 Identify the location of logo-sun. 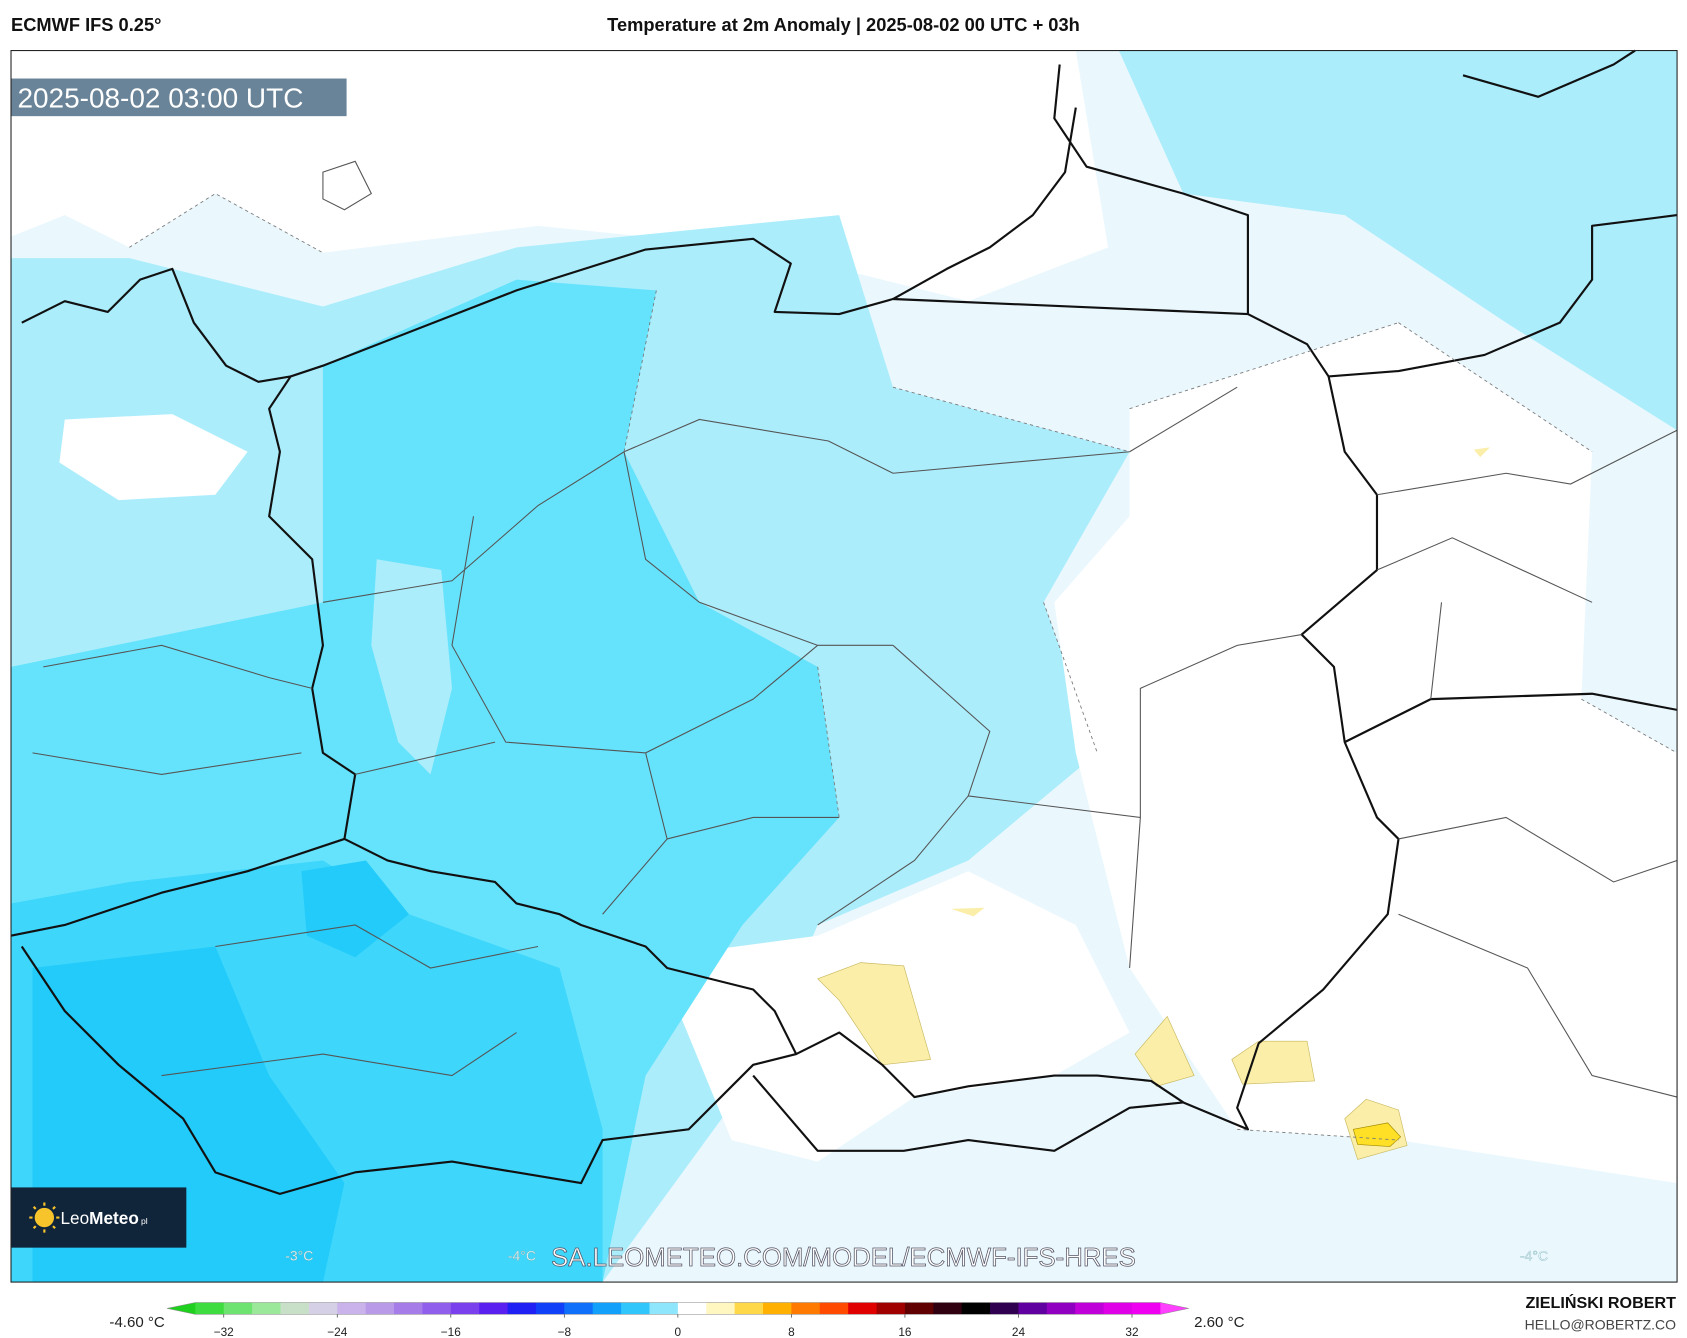
(44, 1217).